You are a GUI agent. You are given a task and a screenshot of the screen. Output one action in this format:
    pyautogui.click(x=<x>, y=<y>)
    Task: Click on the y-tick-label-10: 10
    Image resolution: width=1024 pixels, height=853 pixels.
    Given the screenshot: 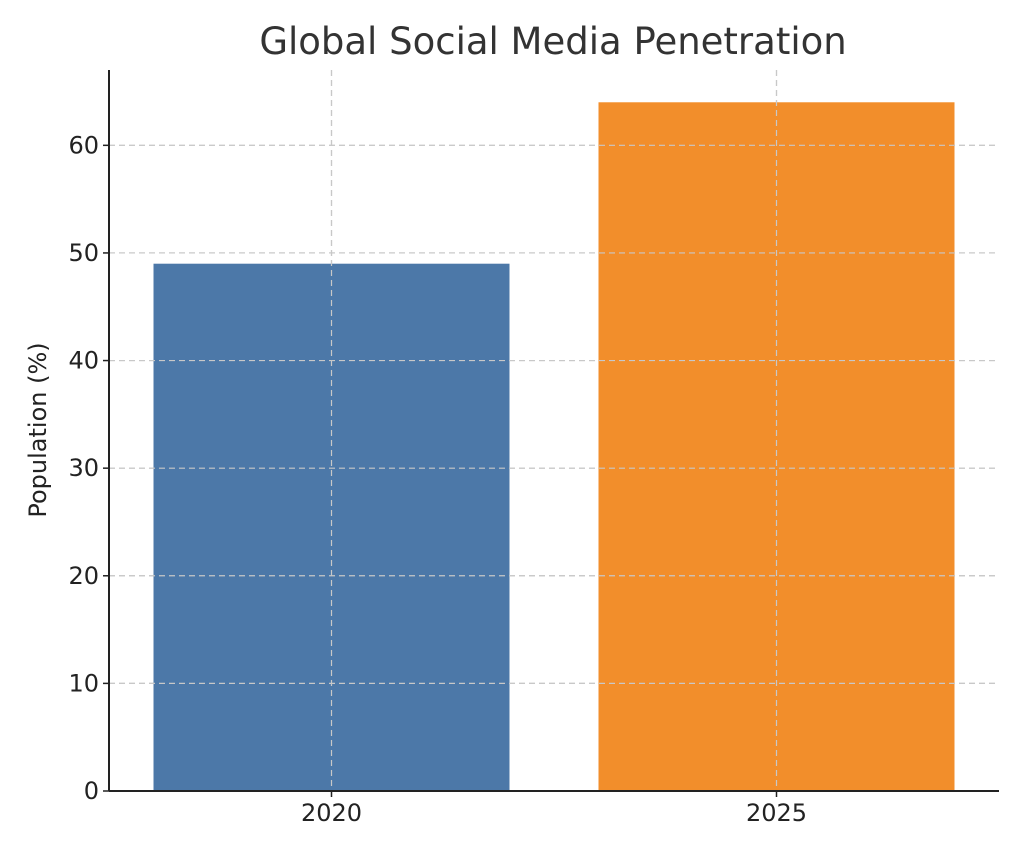 What is the action you would take?
    pyautogui.click(x=83, y=683)
    